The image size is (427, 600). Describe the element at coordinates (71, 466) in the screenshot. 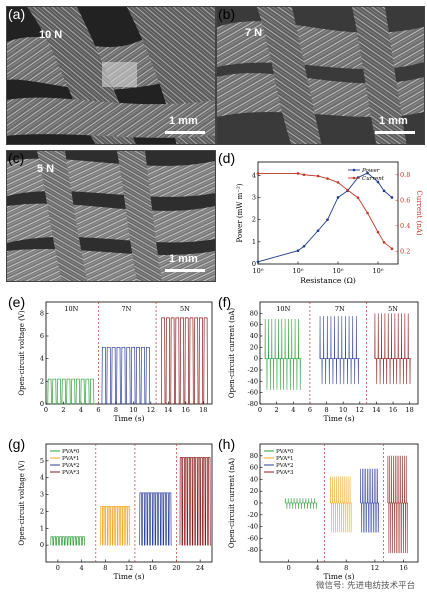

I see `legend-label-g: PVA*2` at that location.